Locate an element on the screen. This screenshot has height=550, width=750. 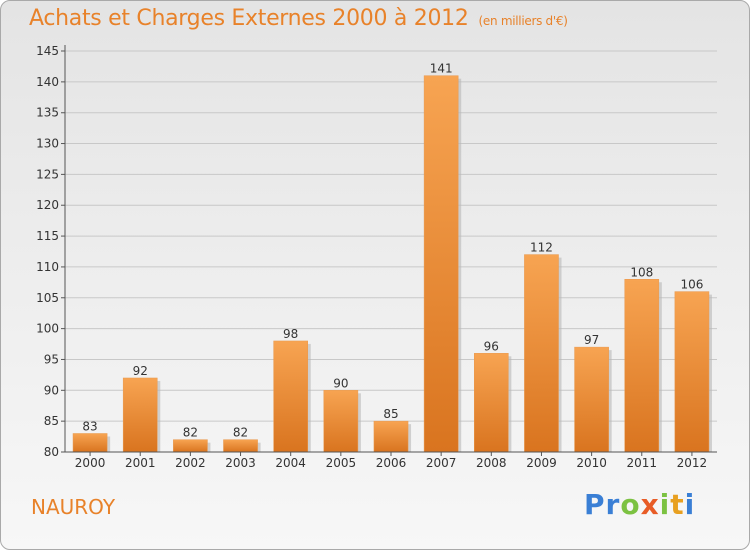
bar-2005 is located at coordinates (341, 421).